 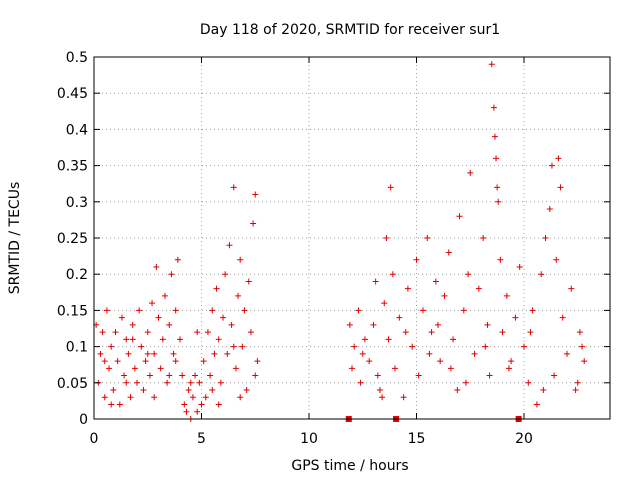 I want to click on y-tick-label: 0.2, so click(x=77, y=275).